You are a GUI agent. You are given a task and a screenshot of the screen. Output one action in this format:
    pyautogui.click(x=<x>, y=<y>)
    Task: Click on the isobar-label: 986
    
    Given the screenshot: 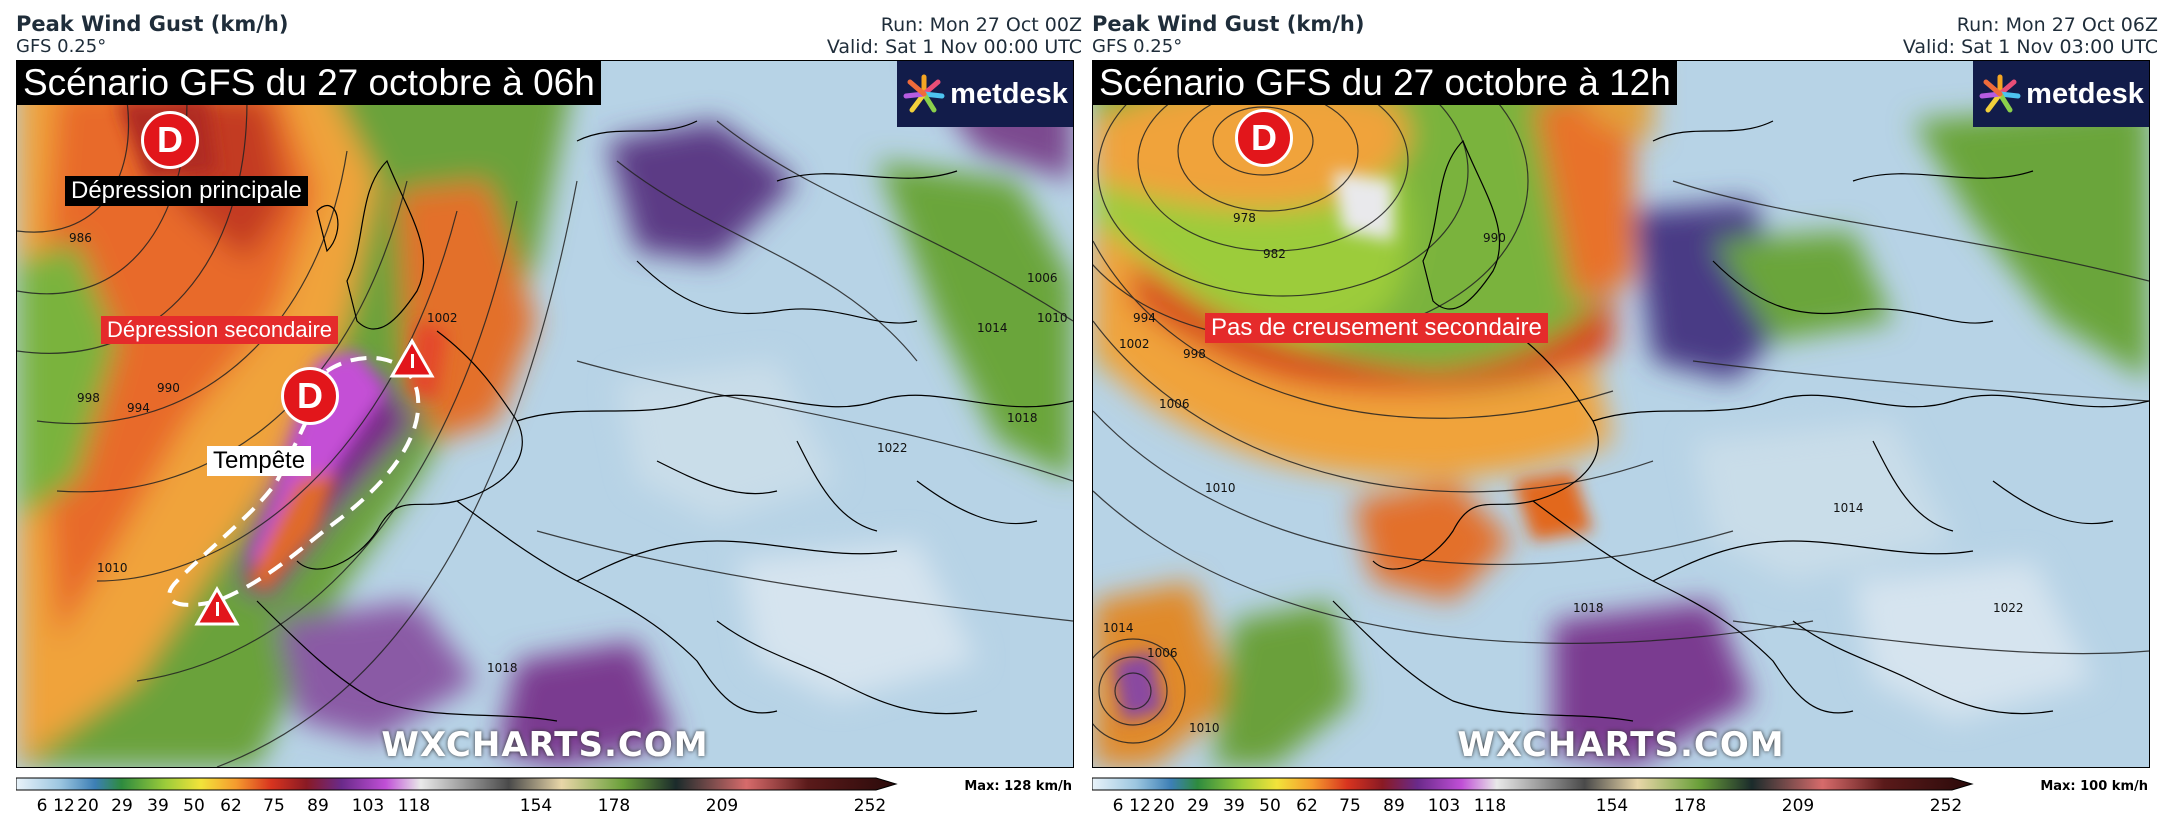 What is the action you would take?
    pyautogui.click(x=80, y=238)
    